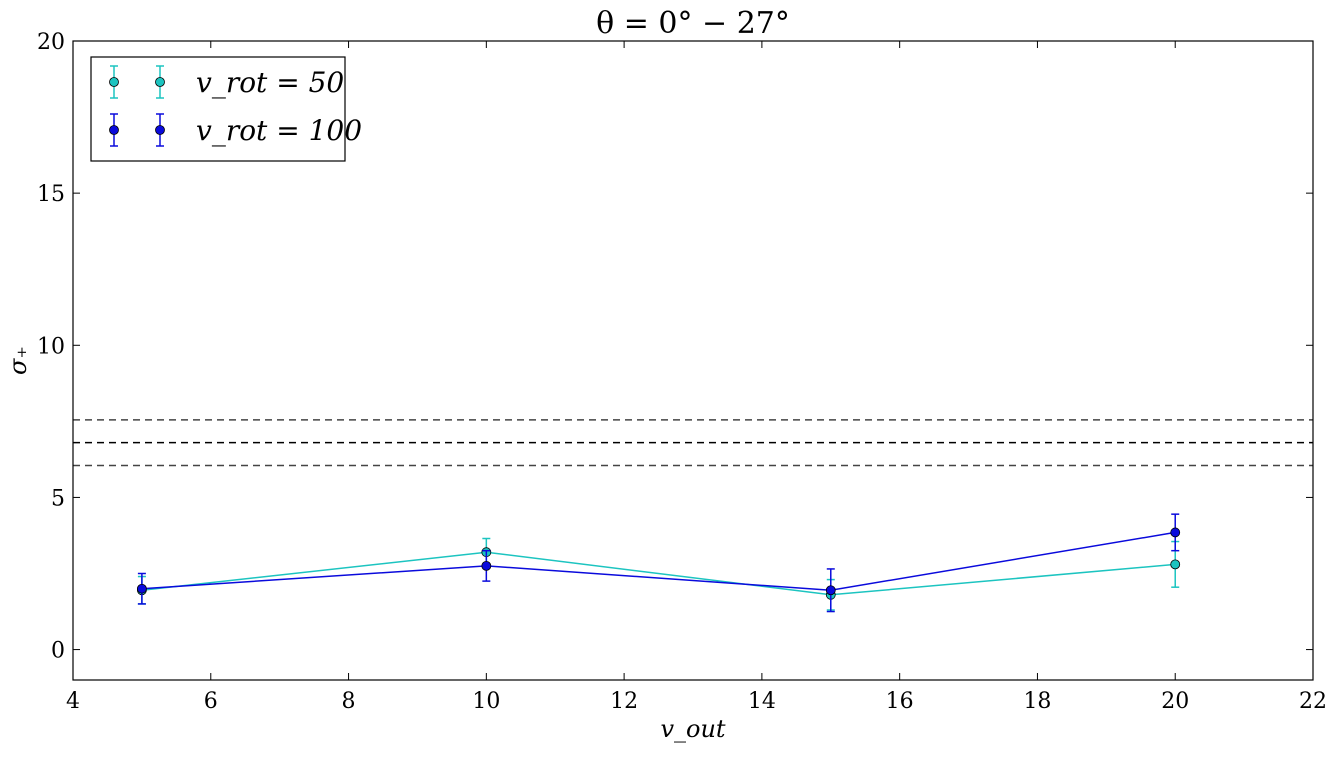  Describe the element at coordinates (218, 109) in the screenshot. I see `legend-box` at that location.